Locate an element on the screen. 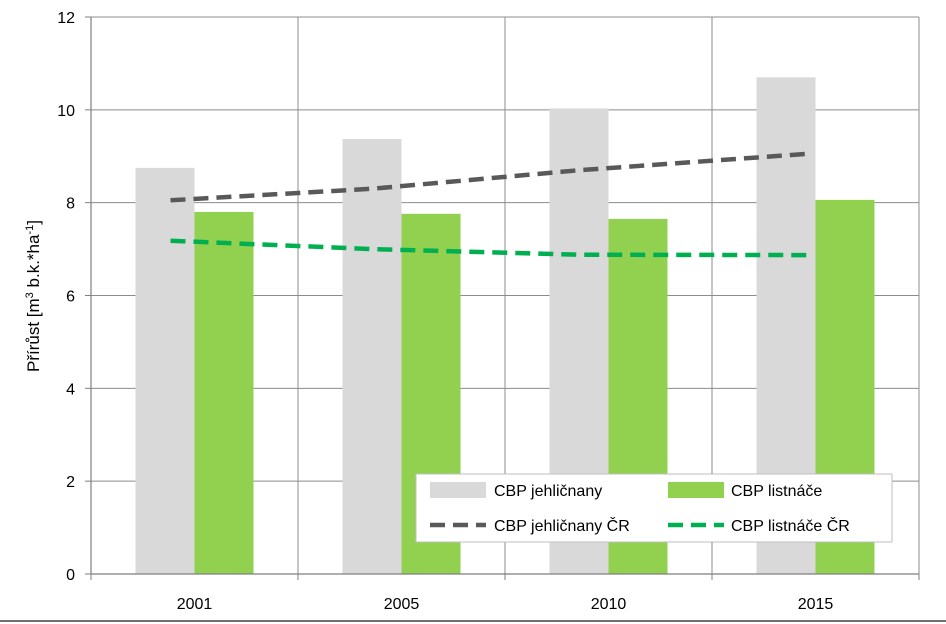  legend-swatch-jehlicnany is located at coordinates (458, 490).